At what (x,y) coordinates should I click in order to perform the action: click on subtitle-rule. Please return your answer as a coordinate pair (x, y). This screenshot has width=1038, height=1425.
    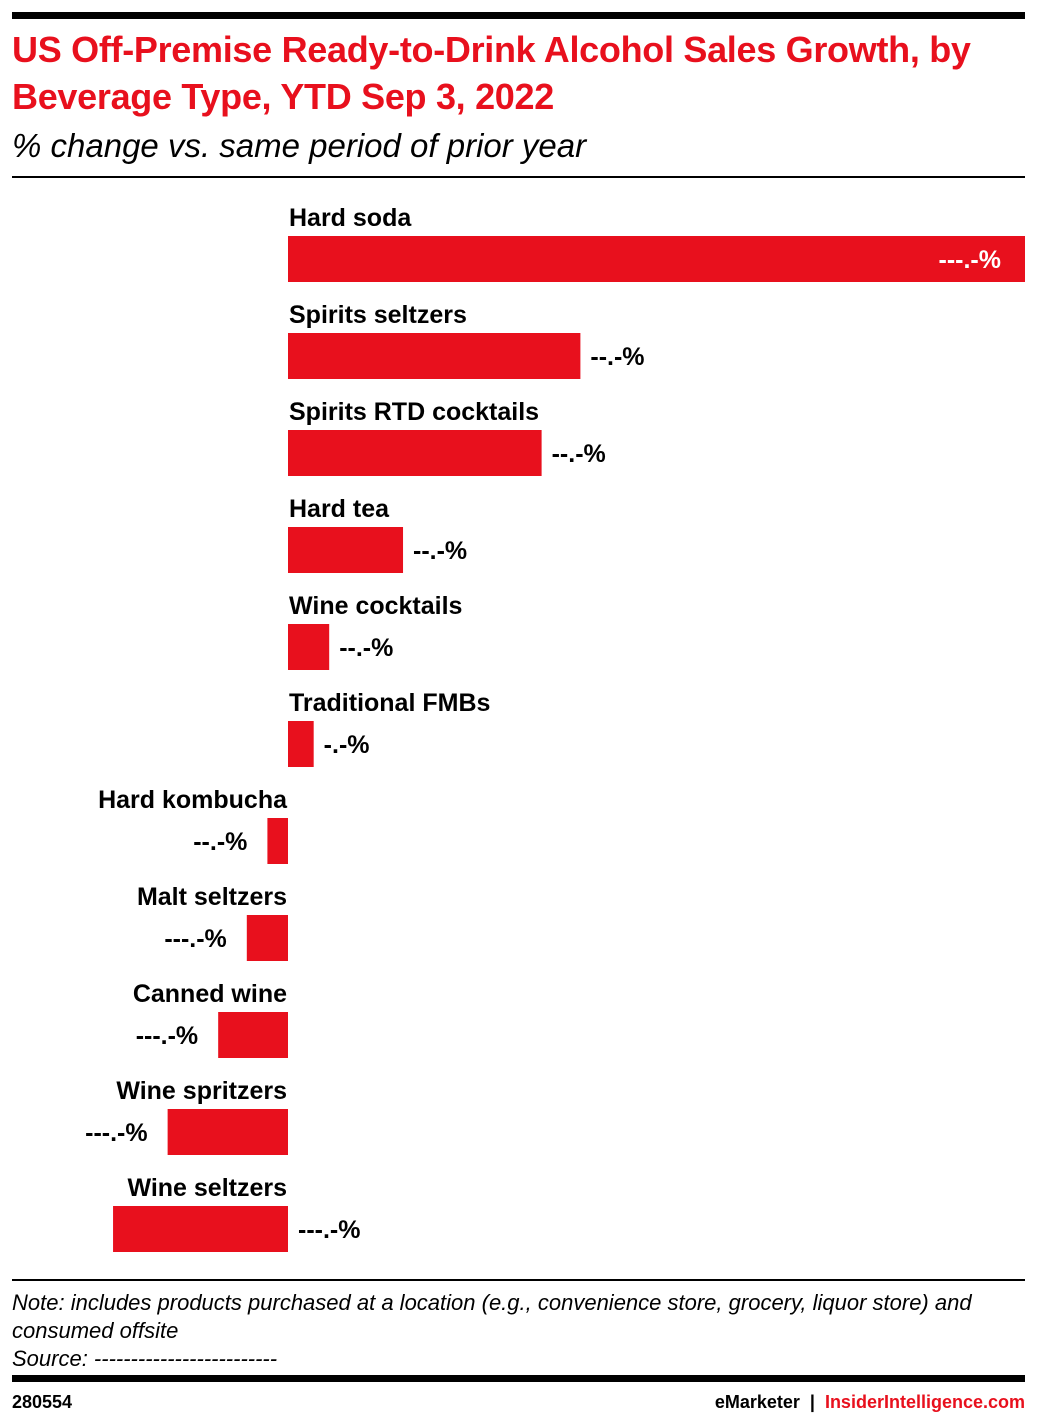
    Looking at the image, I should click on (518, 177).